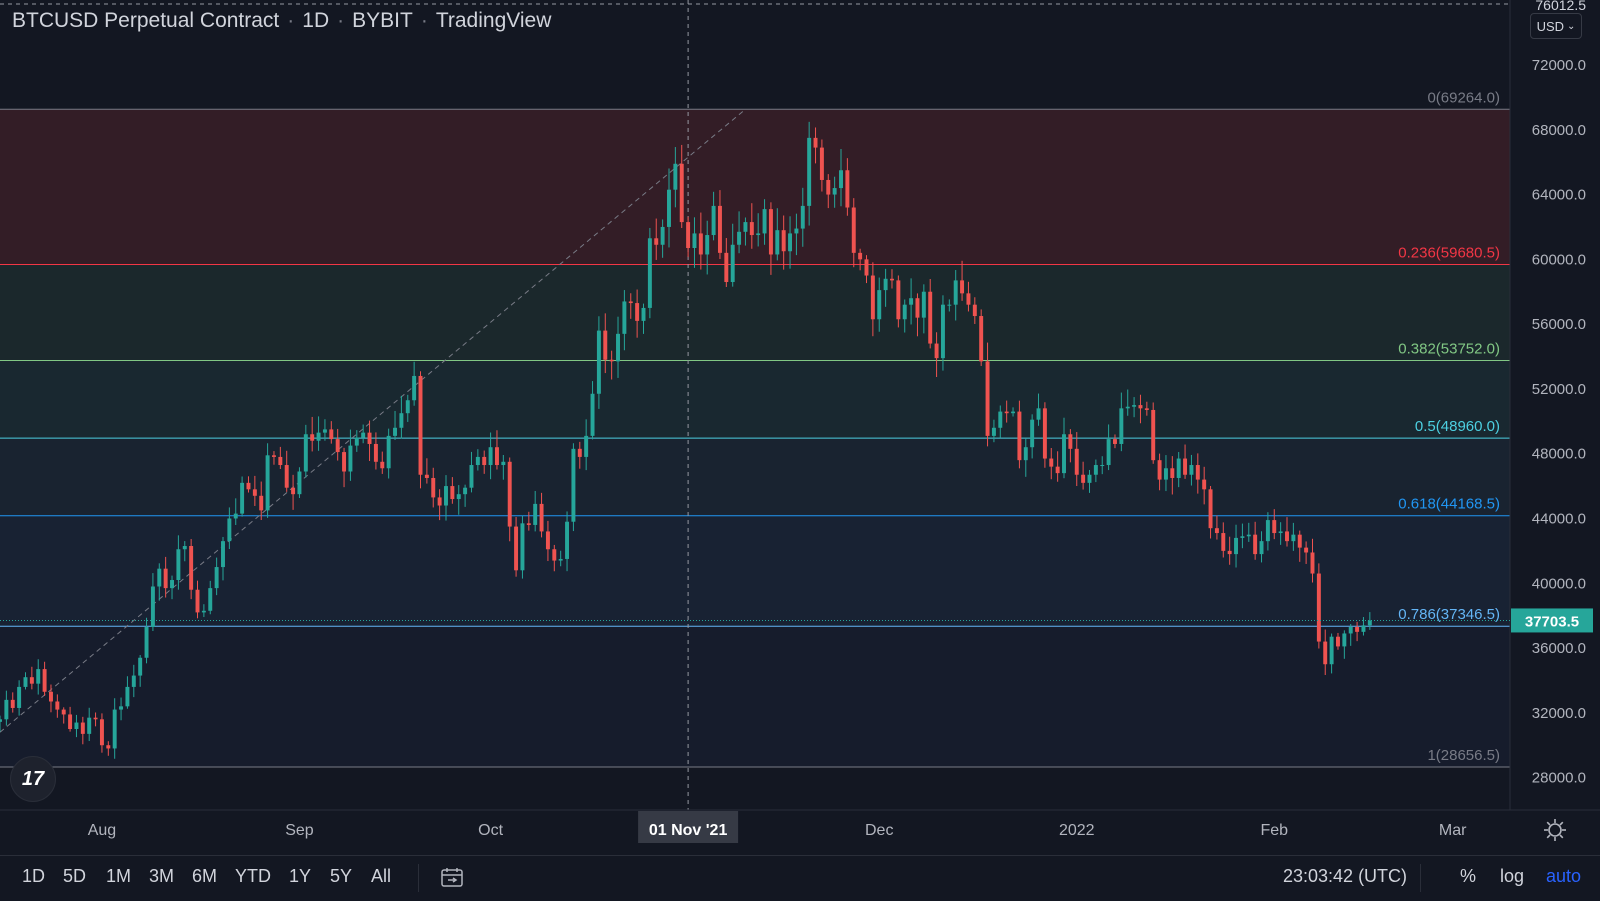  Describe the element at coordinates (300, 876) in the screenshot. I see `range-button-1y: 1Y` at that location.